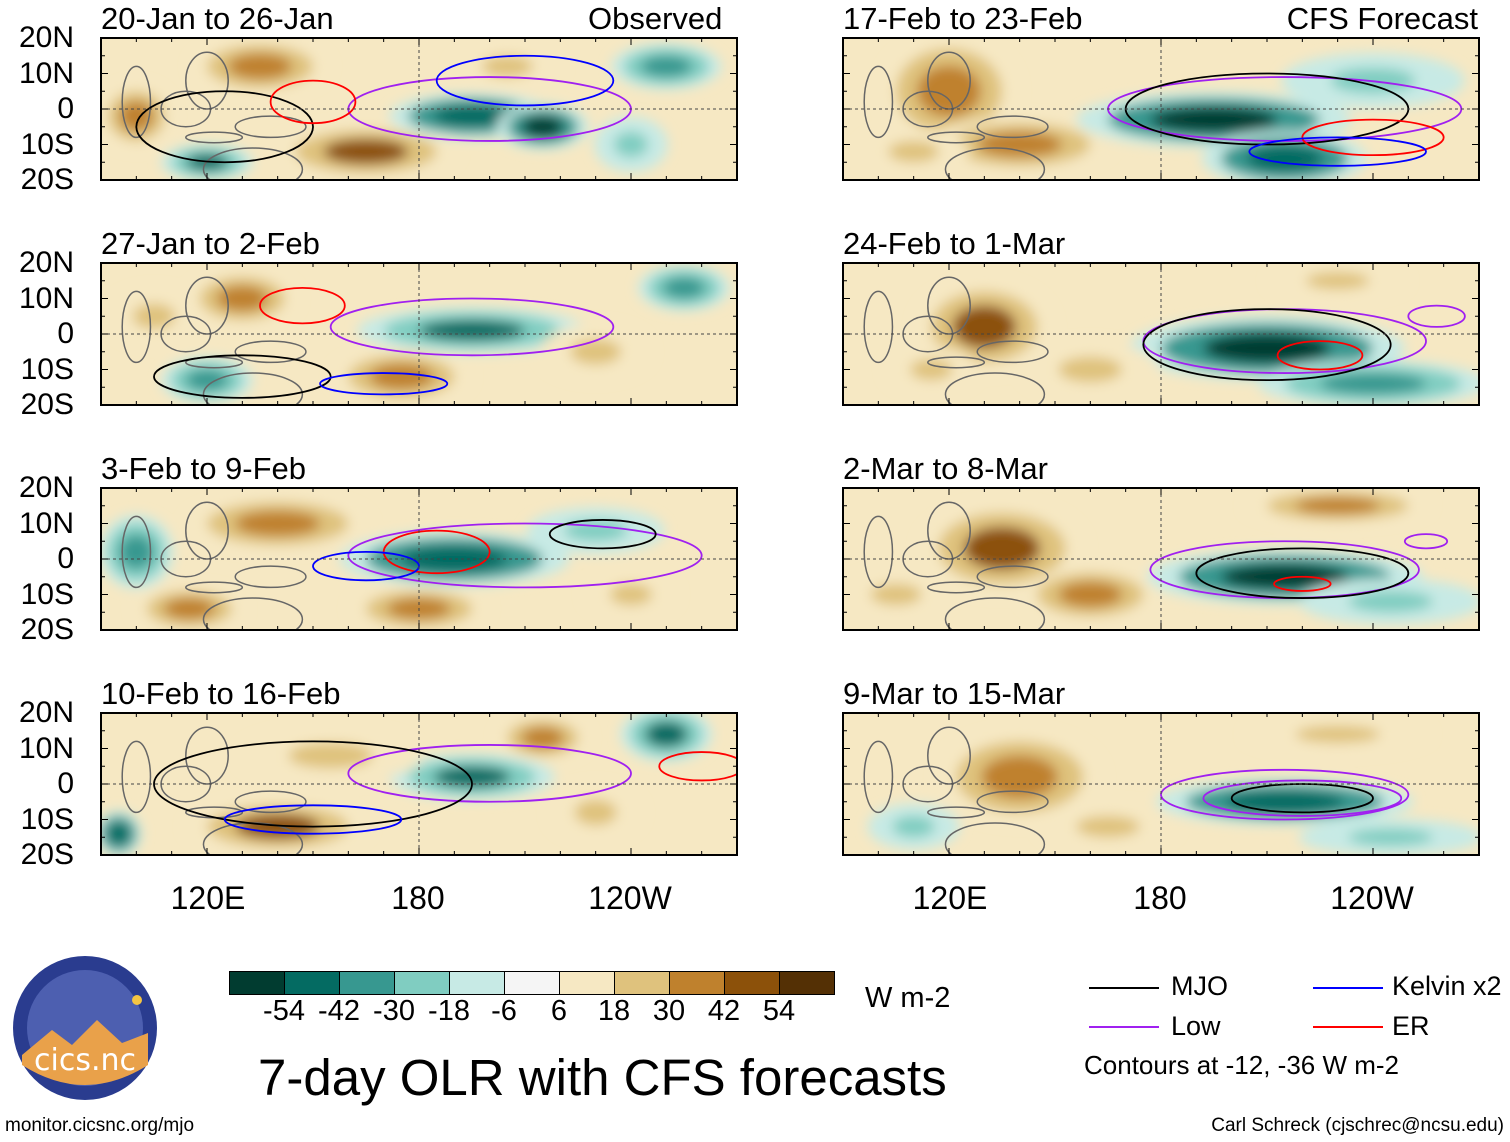 Image resolution: width=1510 pixels, height=1142 pixels. What do you see at coordinates (85, 1060) in the screenshot?
I see `svg-text: cics.nc` at bounding box center [85, 1060].